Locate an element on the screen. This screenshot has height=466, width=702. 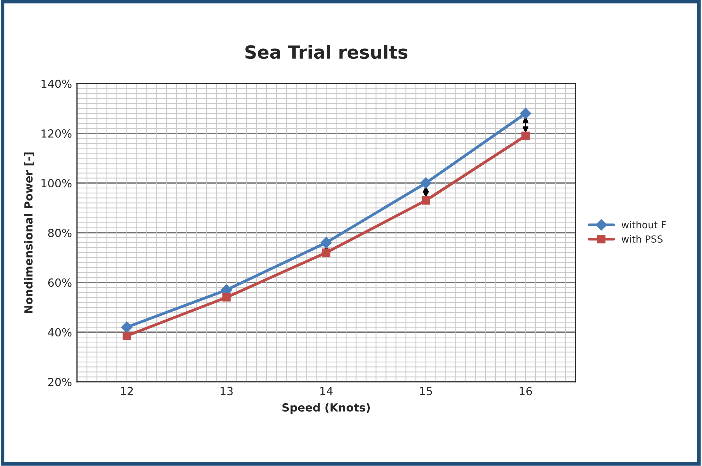
x-tick-label: 15 is located at coordinates (426, 391).